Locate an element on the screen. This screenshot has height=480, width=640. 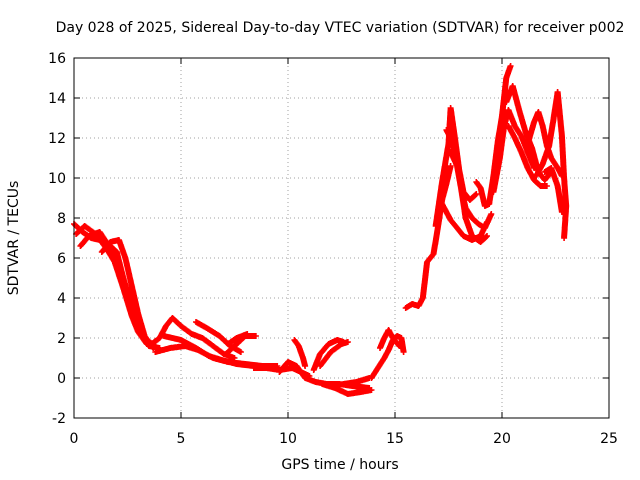
x-tick-label: 10 is located at coordinates (288, 439).